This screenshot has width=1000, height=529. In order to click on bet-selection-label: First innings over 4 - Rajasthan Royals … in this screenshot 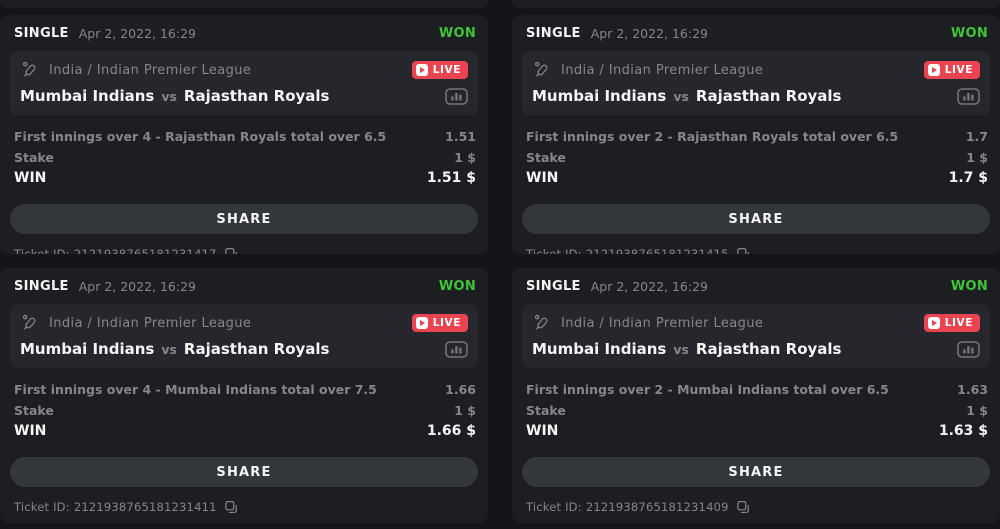, I will do `click(200, 136)`.